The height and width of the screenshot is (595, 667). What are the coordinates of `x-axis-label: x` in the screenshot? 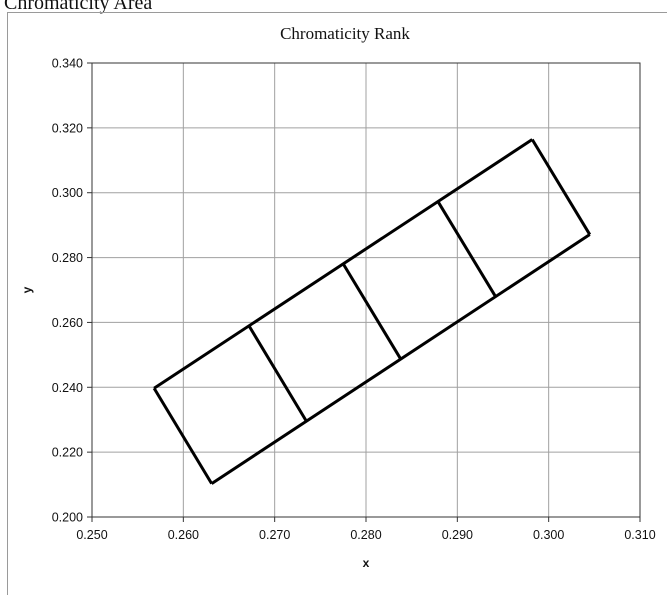 It's located at (366, 563).